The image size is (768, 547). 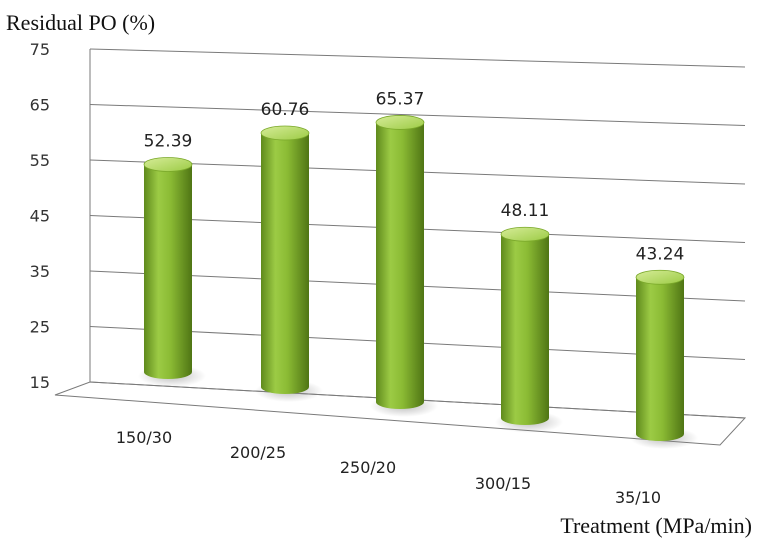 What do you see at coordinates (40, 382) in the screenshot?
I see `y-tick-label-15: 15` at bounding box center [40, 382].